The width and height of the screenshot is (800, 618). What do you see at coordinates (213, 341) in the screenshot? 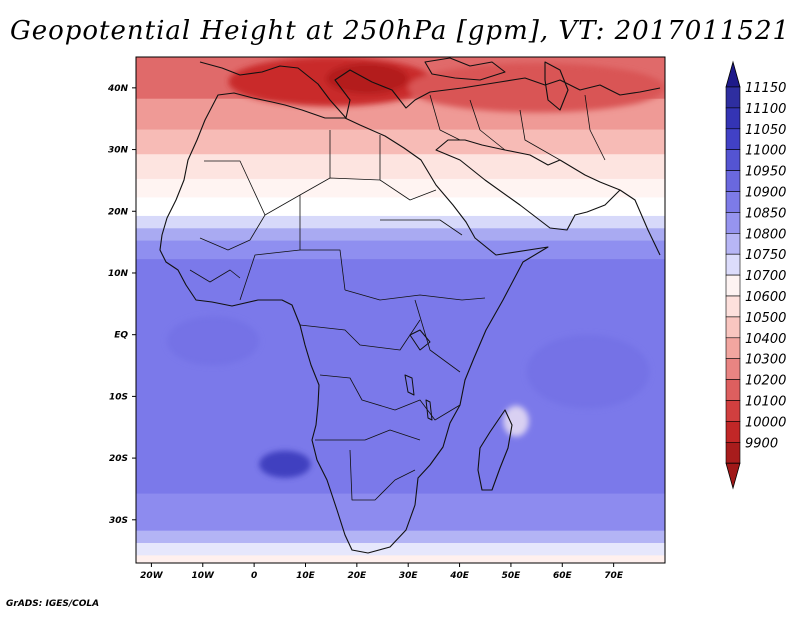
I see `atlantic-low` at bounding box center [213, 341].